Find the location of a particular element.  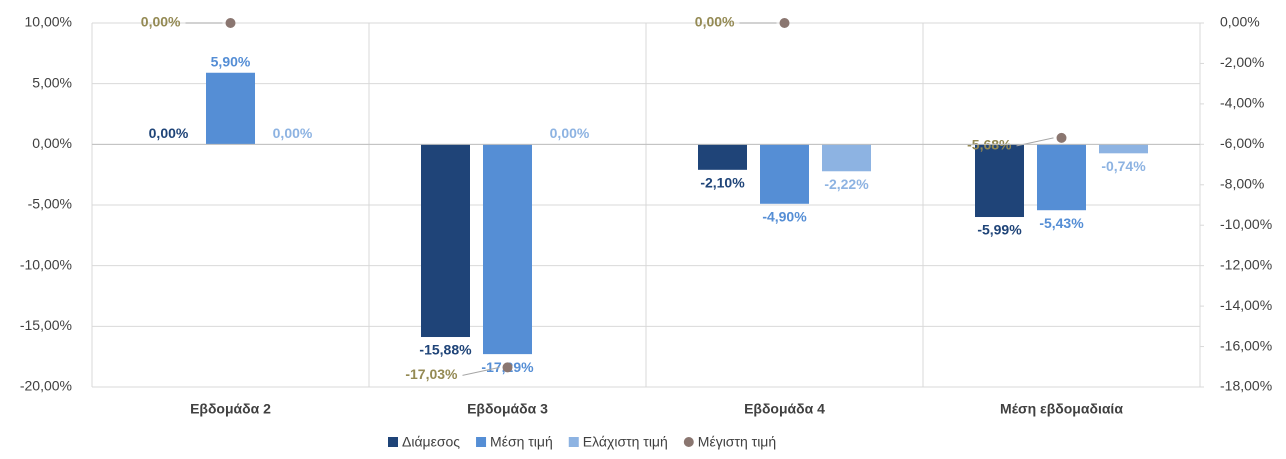

legend-label: Μέγιστη τιμή is located at coordinates (737, 442).